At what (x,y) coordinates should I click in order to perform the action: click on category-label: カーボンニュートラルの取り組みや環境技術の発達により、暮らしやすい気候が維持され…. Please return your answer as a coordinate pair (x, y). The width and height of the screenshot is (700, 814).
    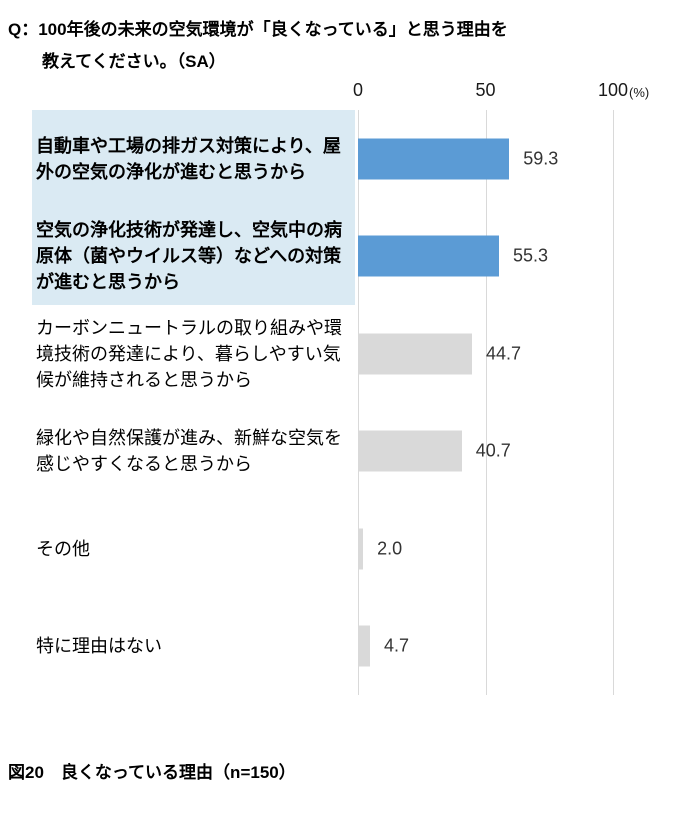
    Looking at the image, I should click on (189, 353).